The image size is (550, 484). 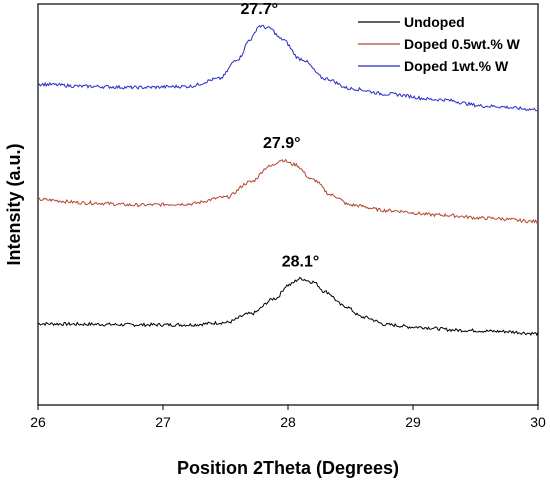 What do you see at coordinates (259, 9) in the screenshot?
I see `peak-label-0: 27.7°` at bounding box center [259, 9].